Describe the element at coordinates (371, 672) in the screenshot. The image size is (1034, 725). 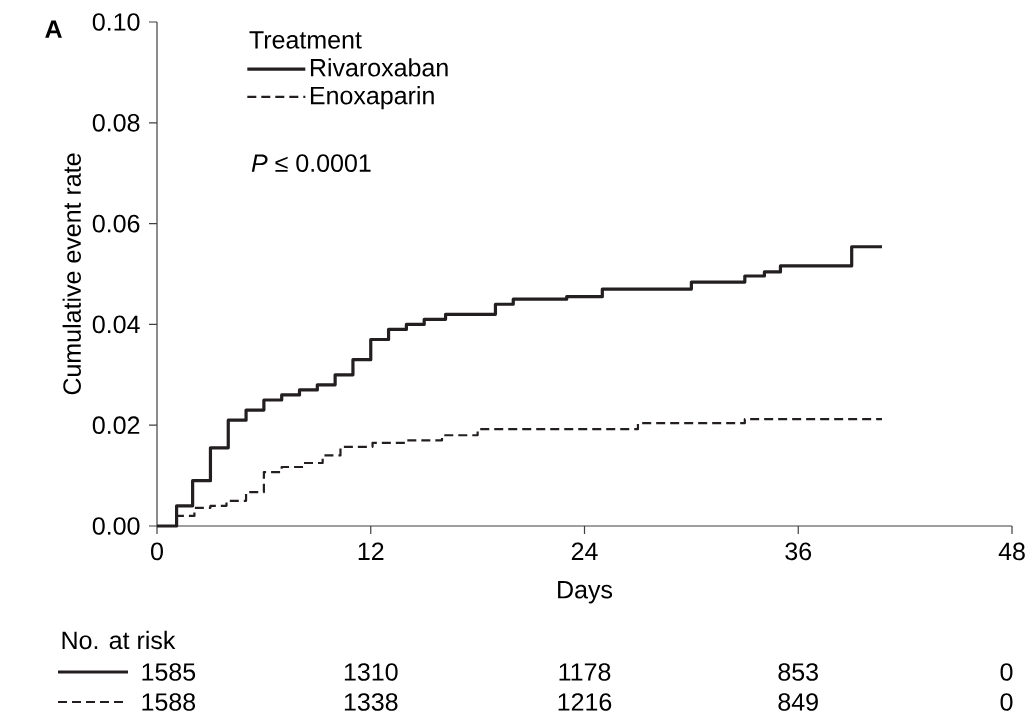
I see `text: 1310` at that location.